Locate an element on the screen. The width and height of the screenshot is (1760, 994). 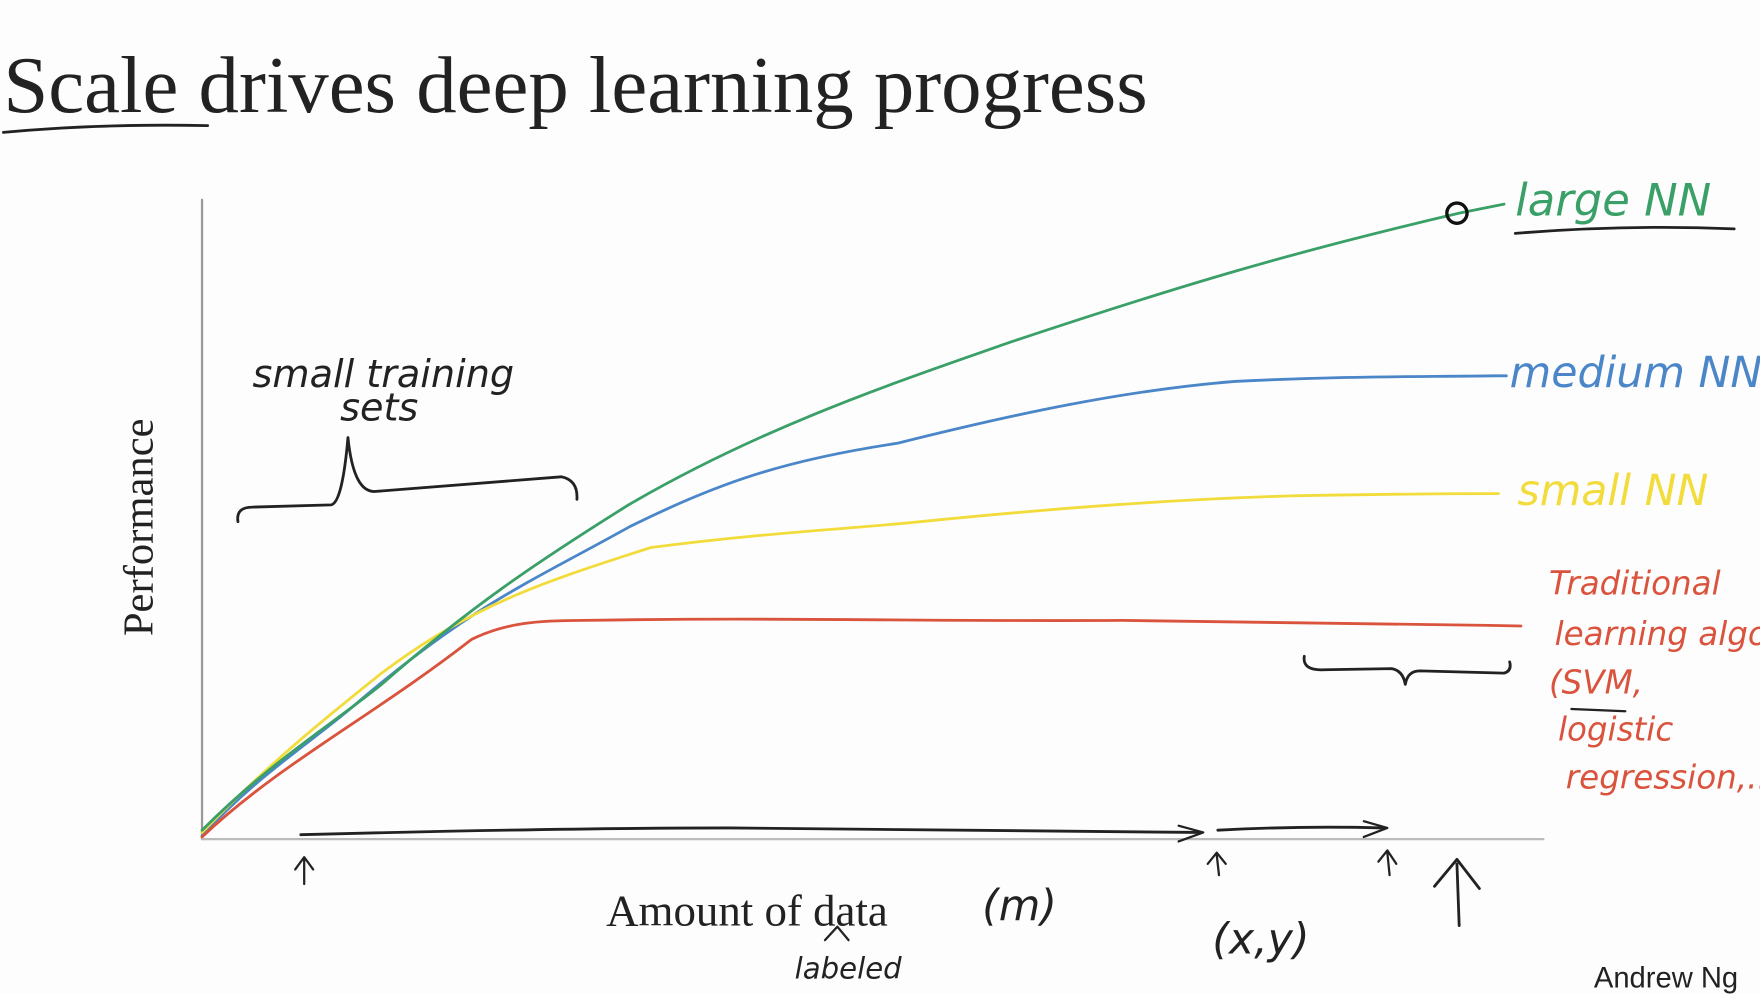
title-underline is located at coordinates (105, 128).